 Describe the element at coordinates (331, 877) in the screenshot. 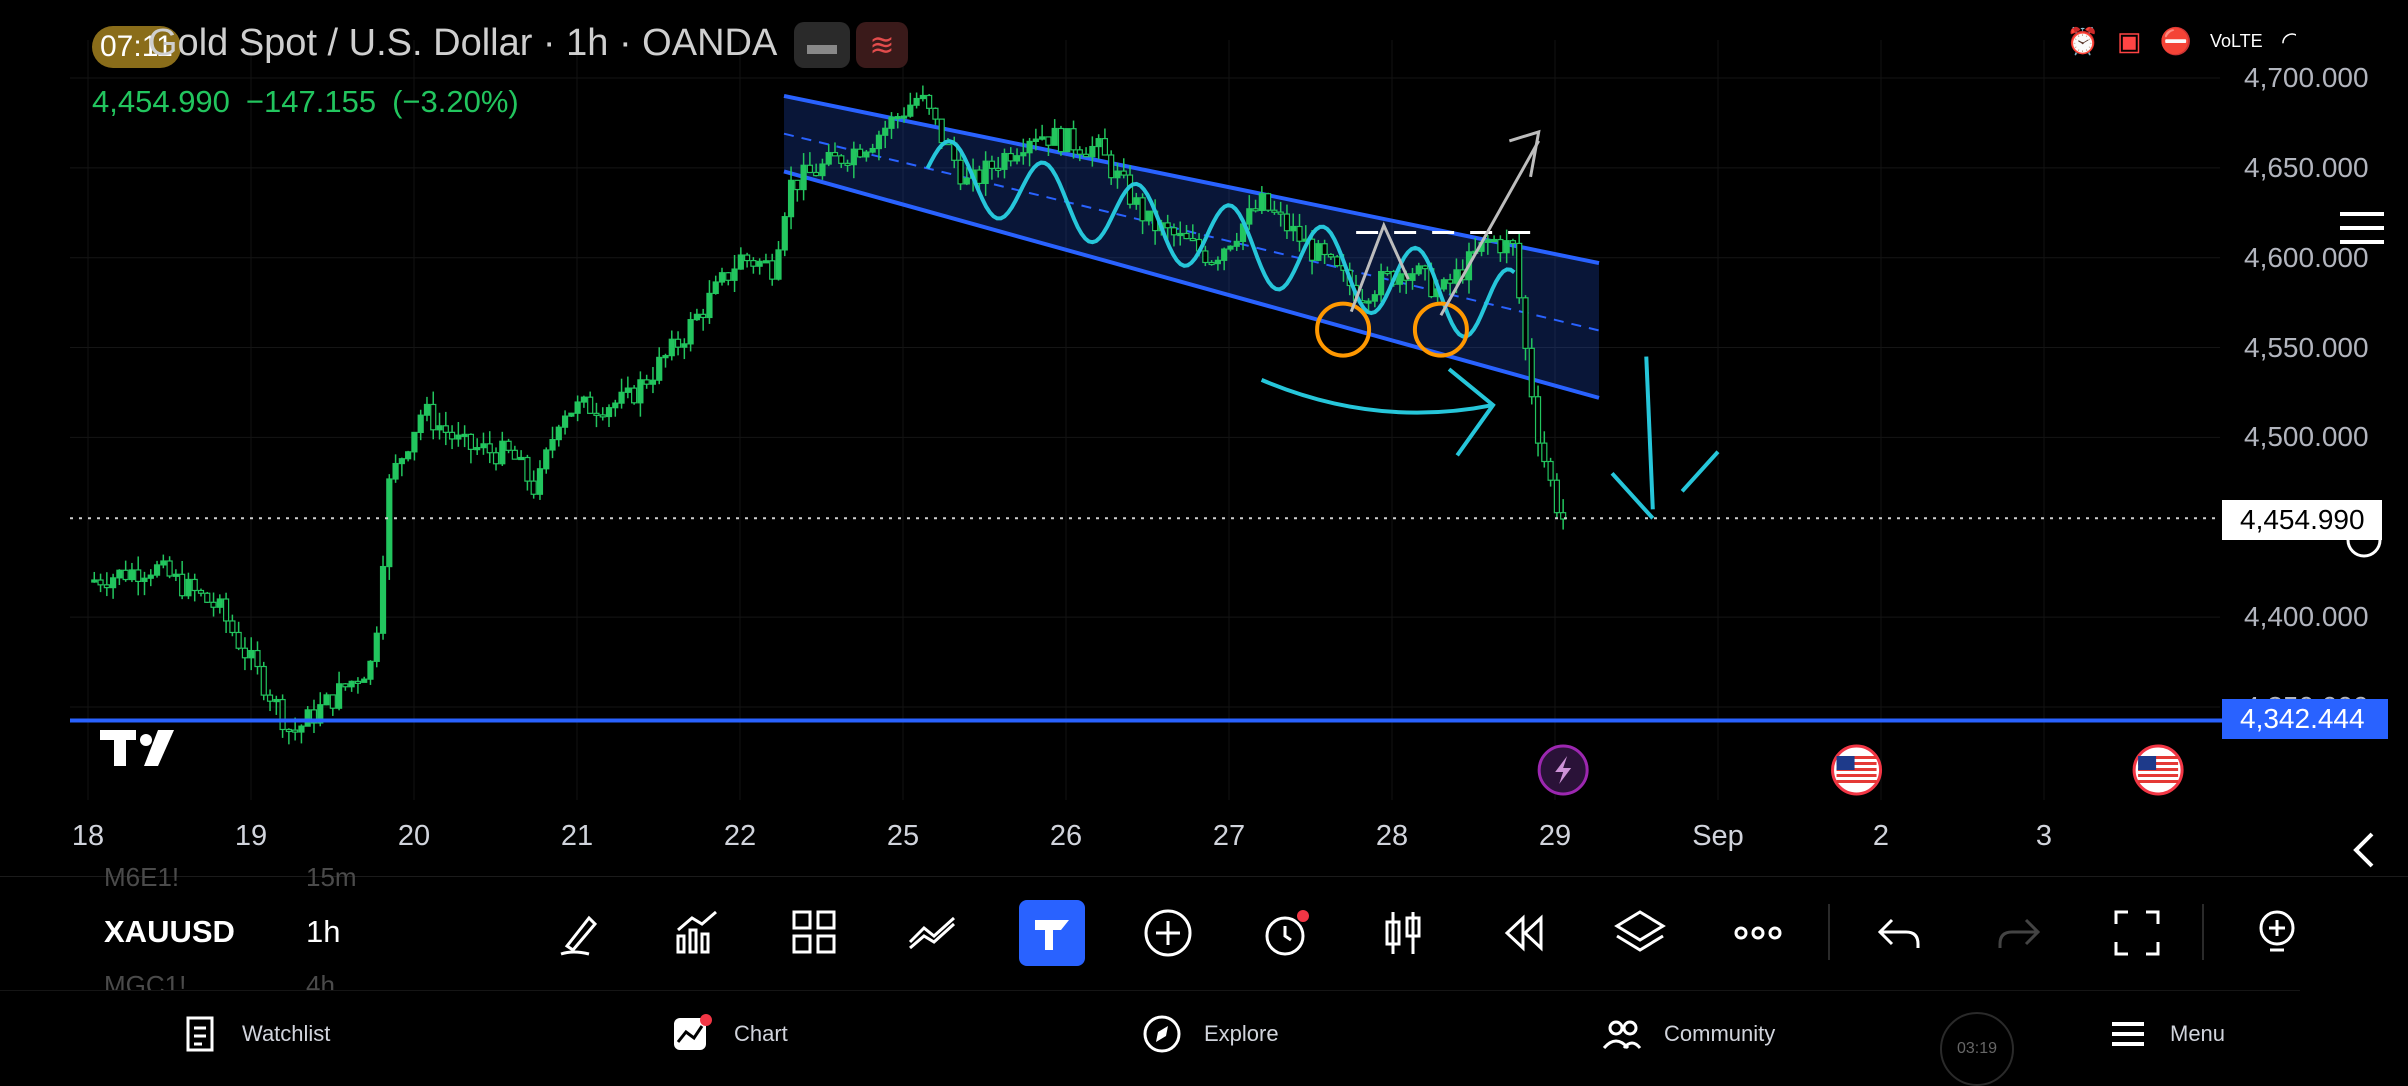

I see `prev-symbol-tf: 15m` at that location.